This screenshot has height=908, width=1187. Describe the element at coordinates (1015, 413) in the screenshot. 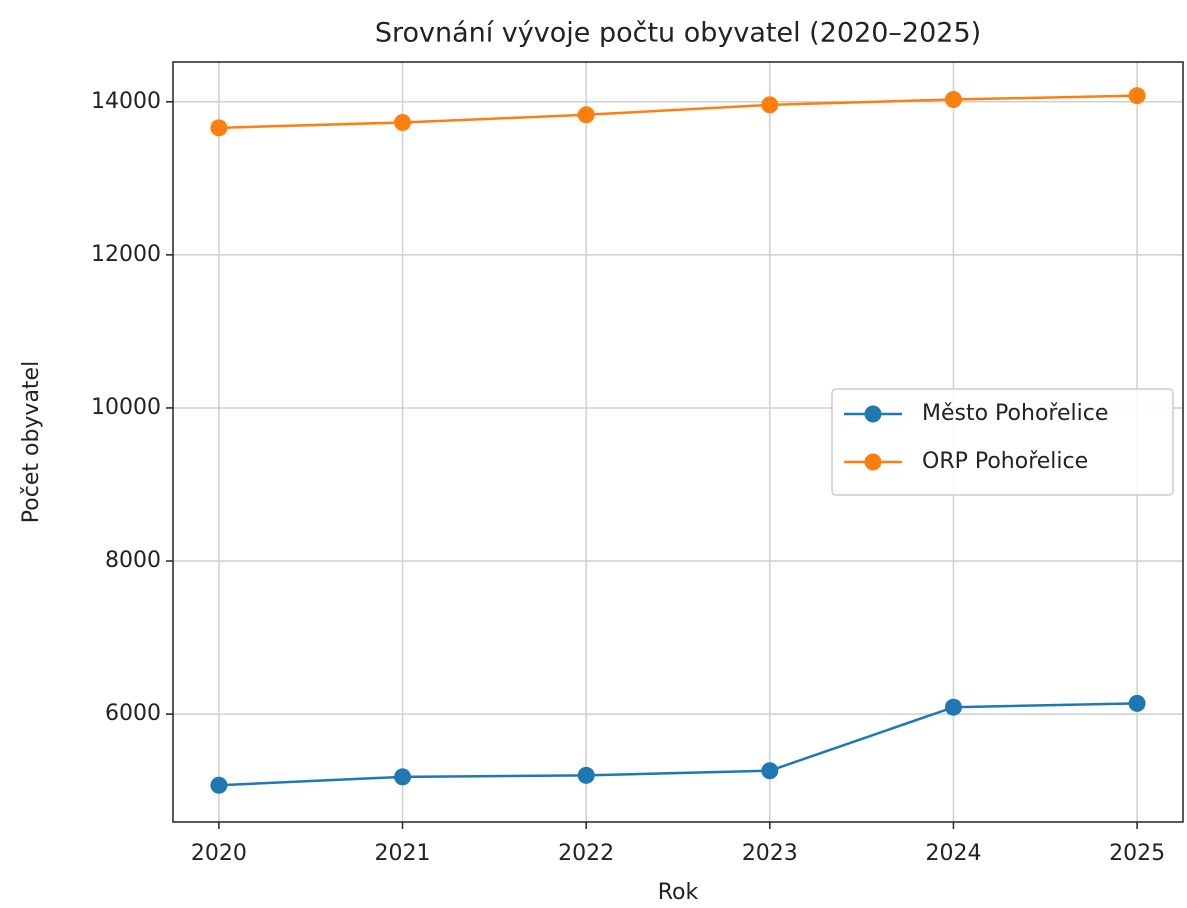

I see `legend-label: Město Pohořelice` at that location.